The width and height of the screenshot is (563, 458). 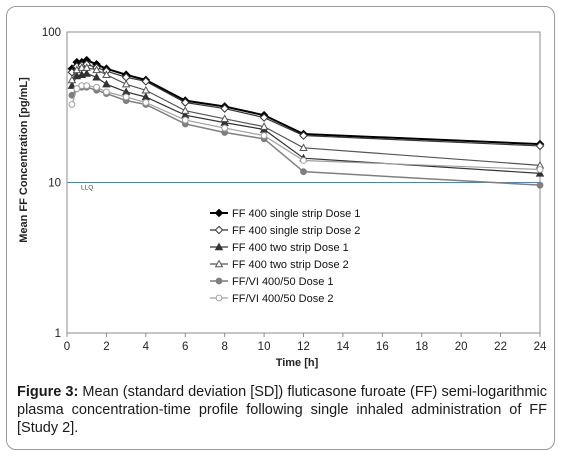 What do you see at coordinates (290, 248) in the screenshot?
I see `legend-label: FF 400 two strip Dose 1` at bounding box center [290, 248].